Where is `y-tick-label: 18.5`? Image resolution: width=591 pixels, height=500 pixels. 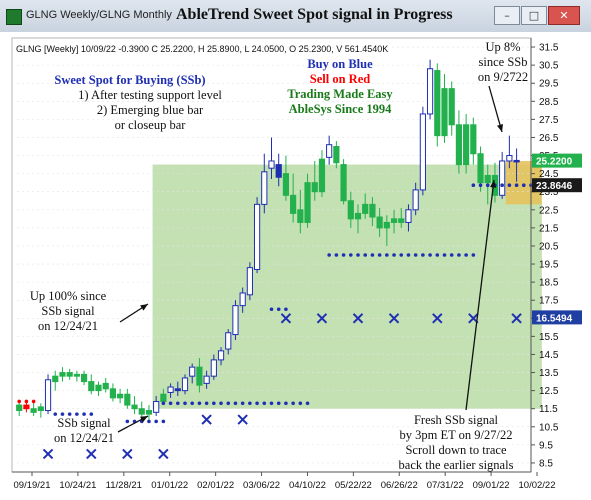 y-tick-label: 18.5 is located at coordinates (549, 283).